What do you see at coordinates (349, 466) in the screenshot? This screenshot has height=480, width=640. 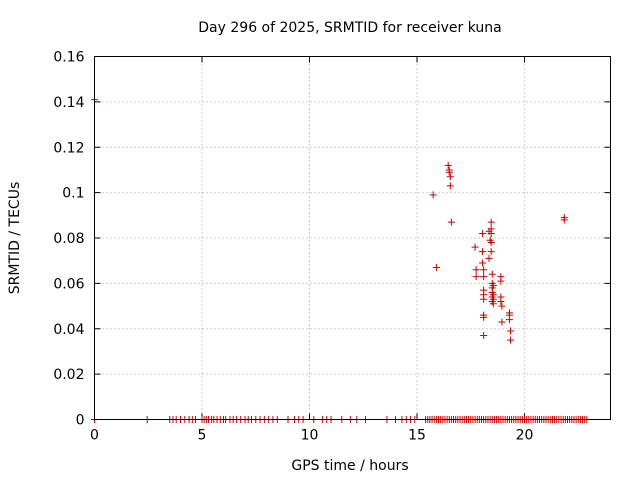 I see `x-axis-title: GPS time / hours` at bounding box center [349, 466].